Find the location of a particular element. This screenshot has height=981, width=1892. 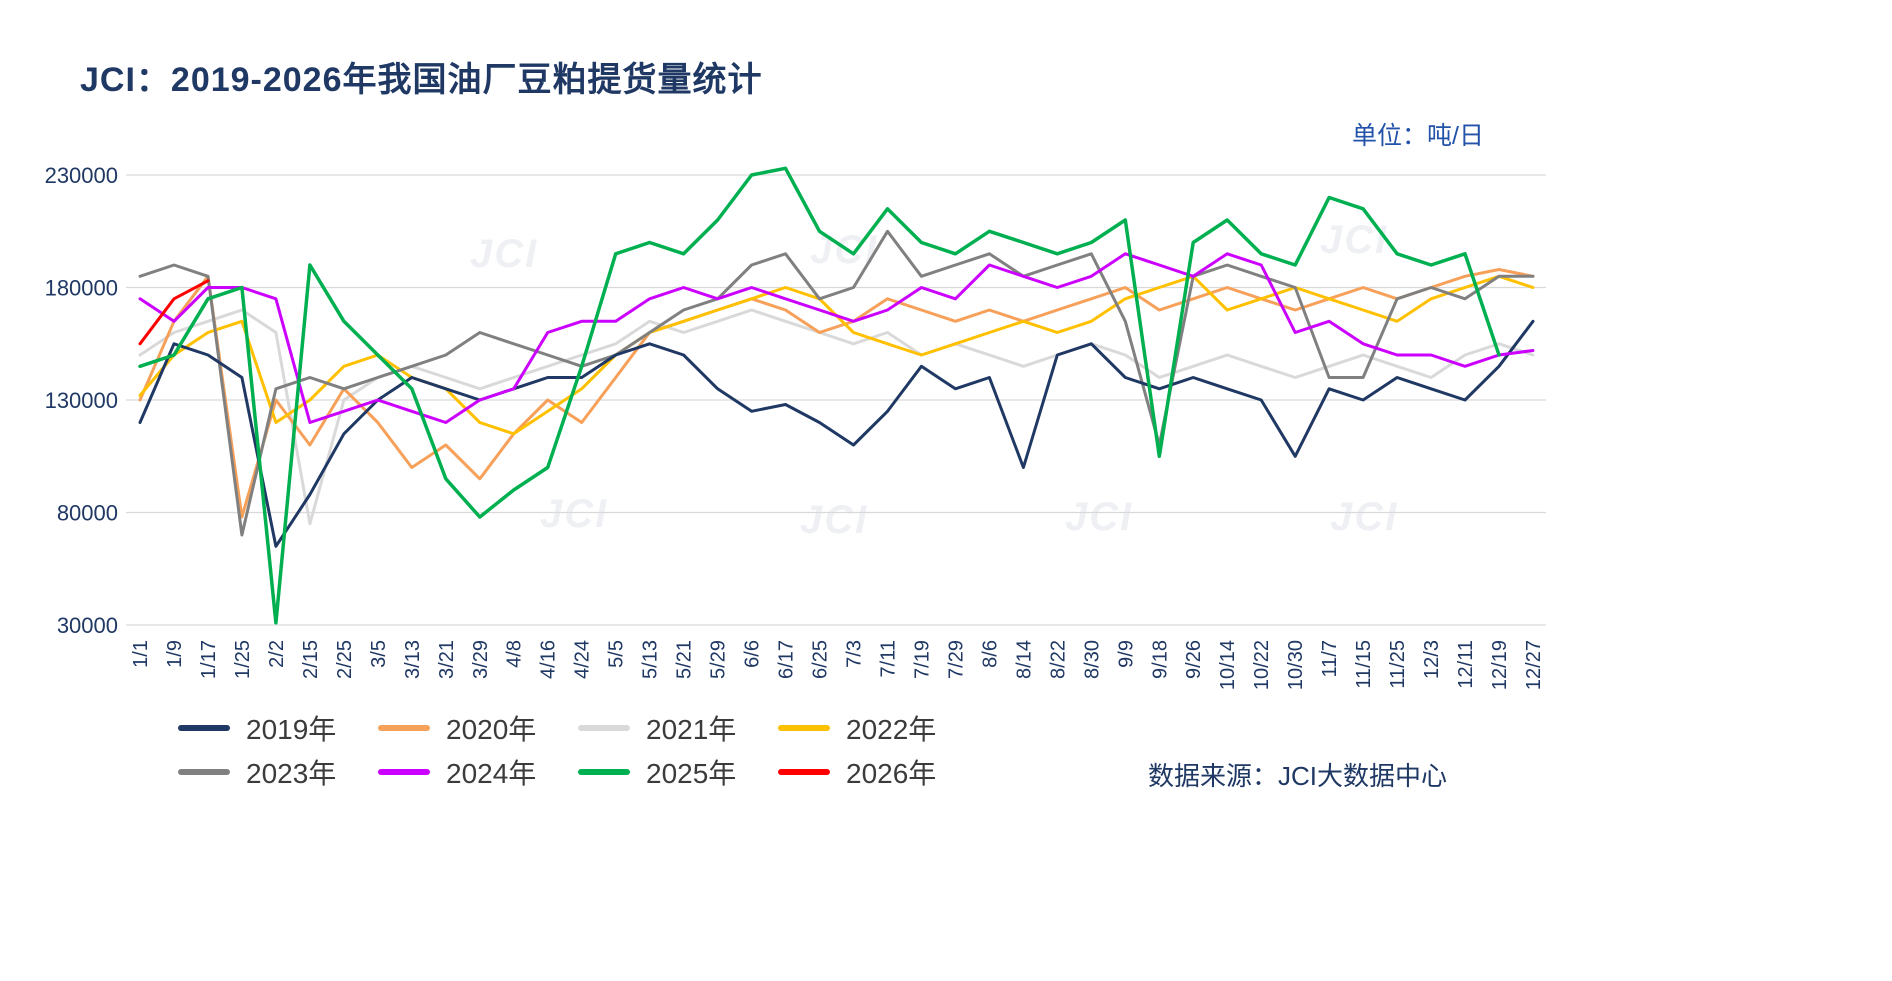

legend-item-2021年: 2021年 is located at coordinates (678, 728).